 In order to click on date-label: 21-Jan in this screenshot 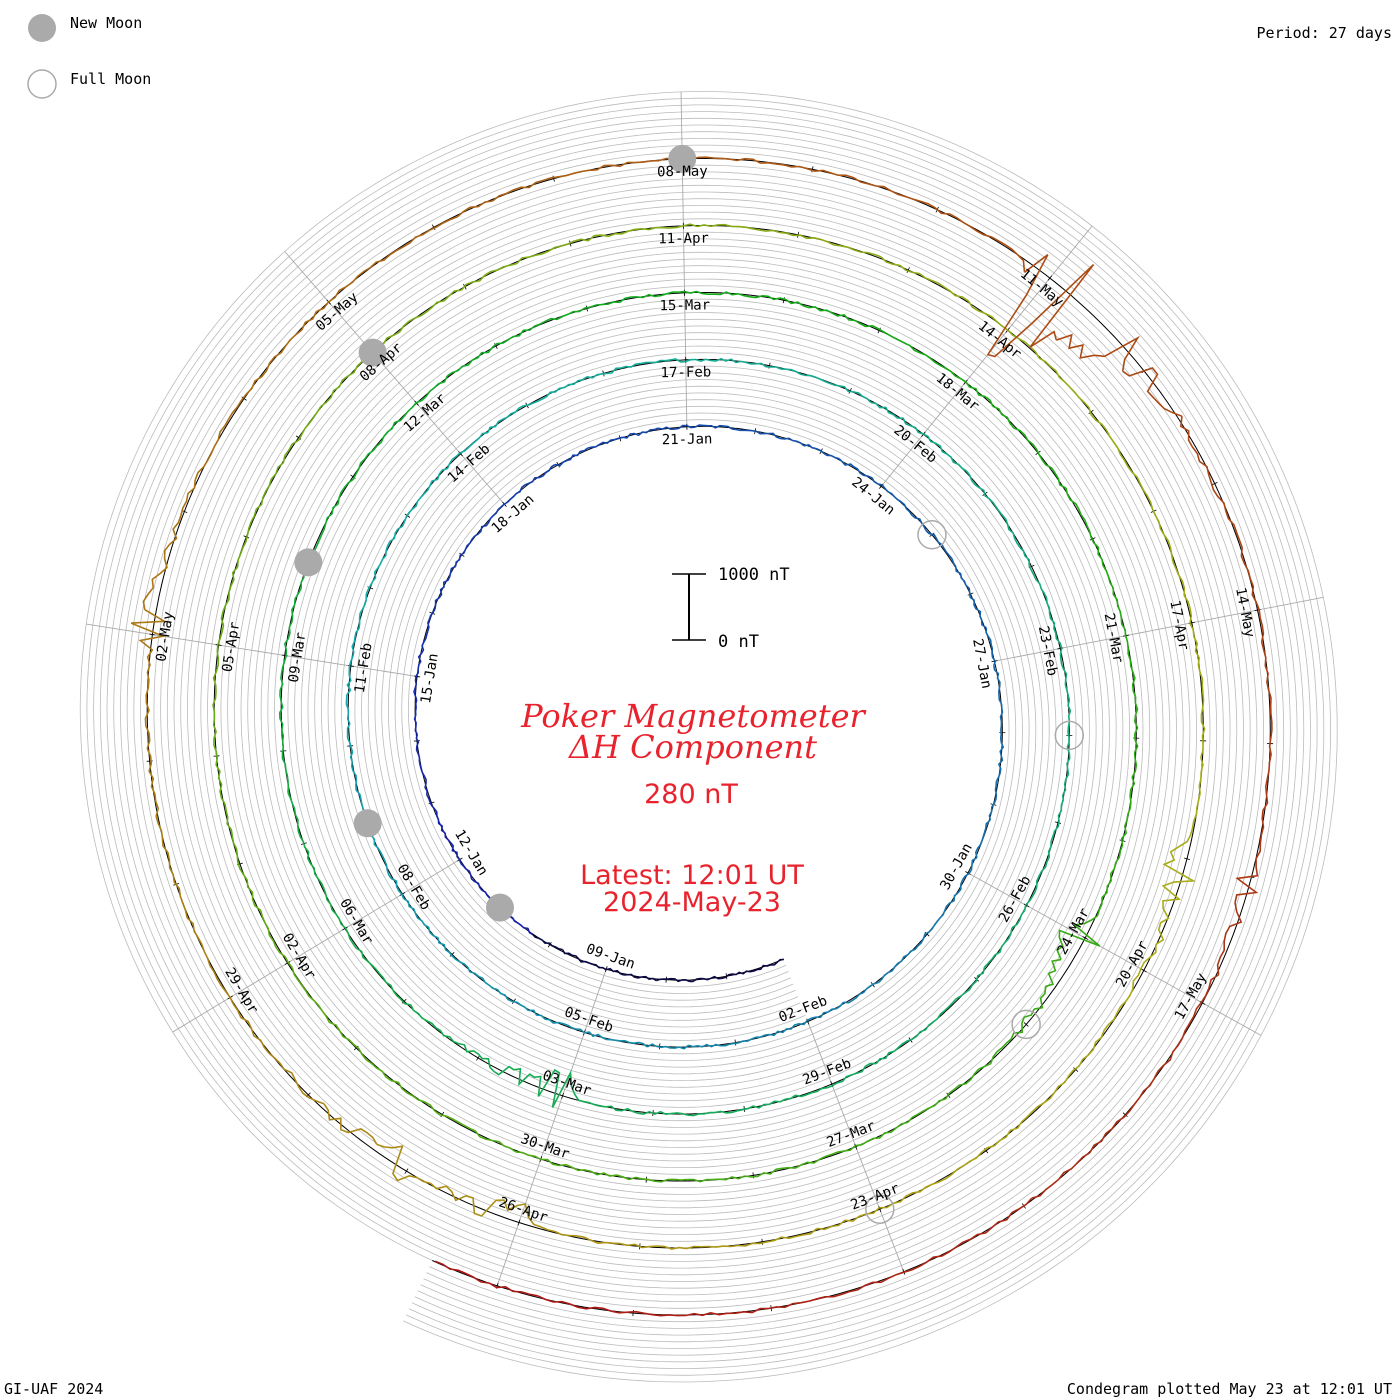, I will do `click(687, 439)`.